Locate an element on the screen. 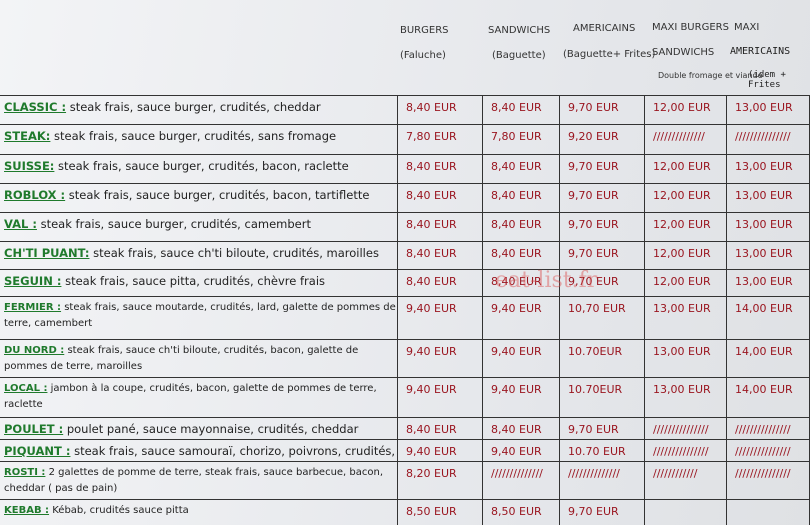 The height and width of the screenshot is (525, 810). item-name: POULET : is located at coordinates (34, 429).